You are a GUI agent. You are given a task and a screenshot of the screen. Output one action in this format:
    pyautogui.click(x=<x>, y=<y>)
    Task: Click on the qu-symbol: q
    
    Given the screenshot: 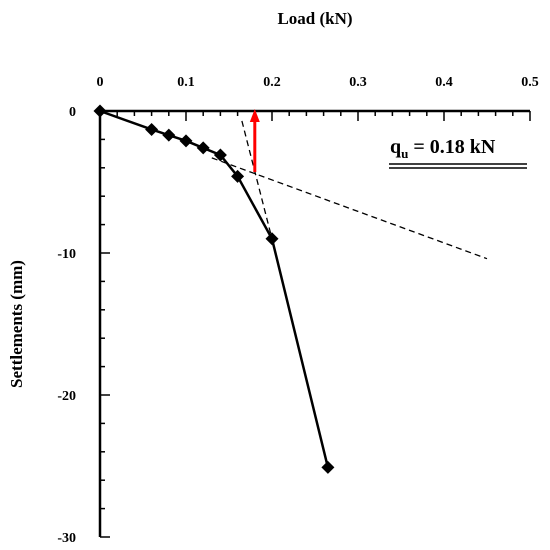 What is the action you would take?
    pyautogui.click(x=395, y=147)
    